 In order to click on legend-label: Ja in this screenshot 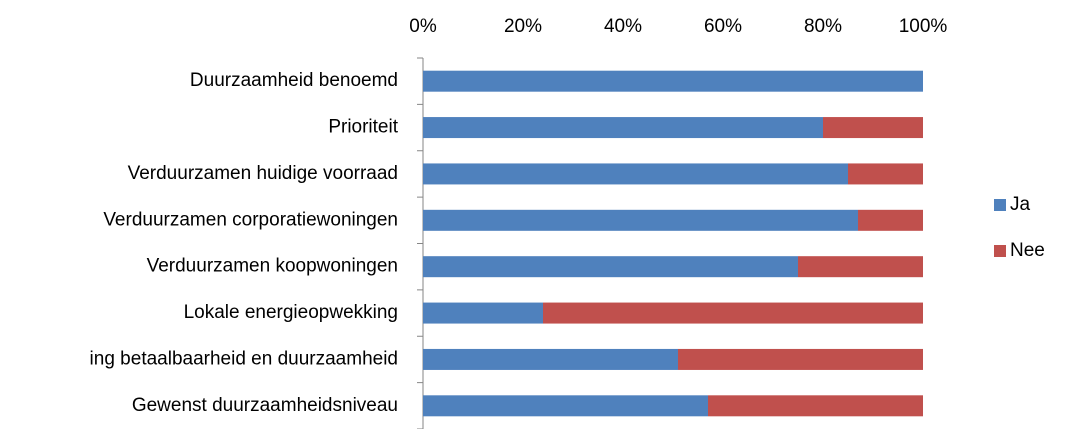, I will do `click(1020, 204)`.